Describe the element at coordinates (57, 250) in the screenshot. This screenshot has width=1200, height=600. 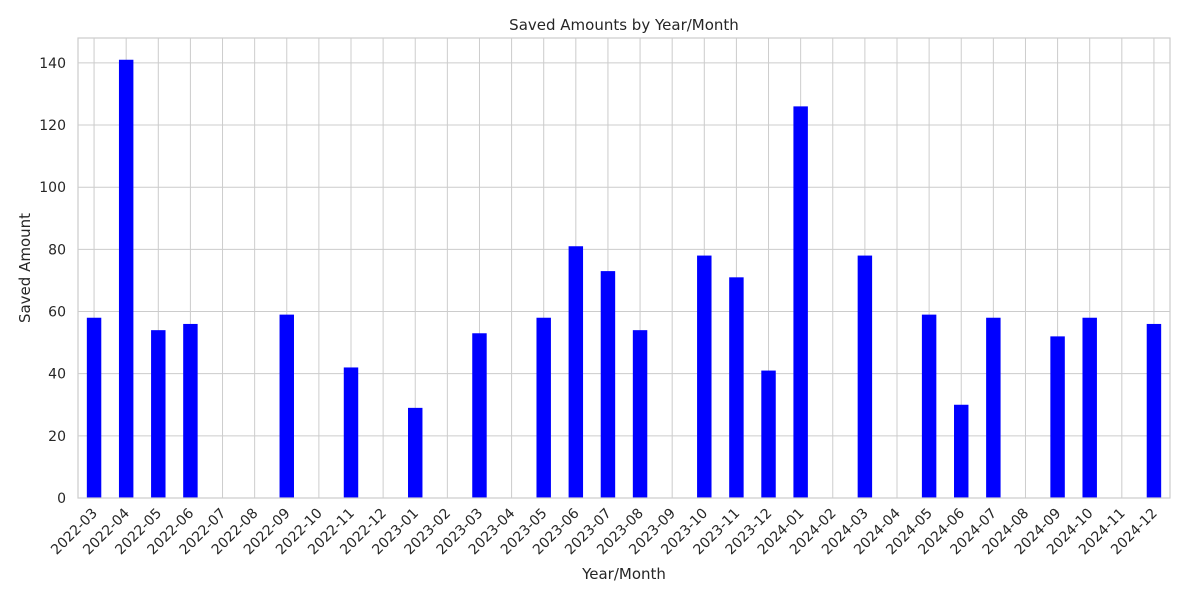
I see `y-tick-label: 80` at that location.